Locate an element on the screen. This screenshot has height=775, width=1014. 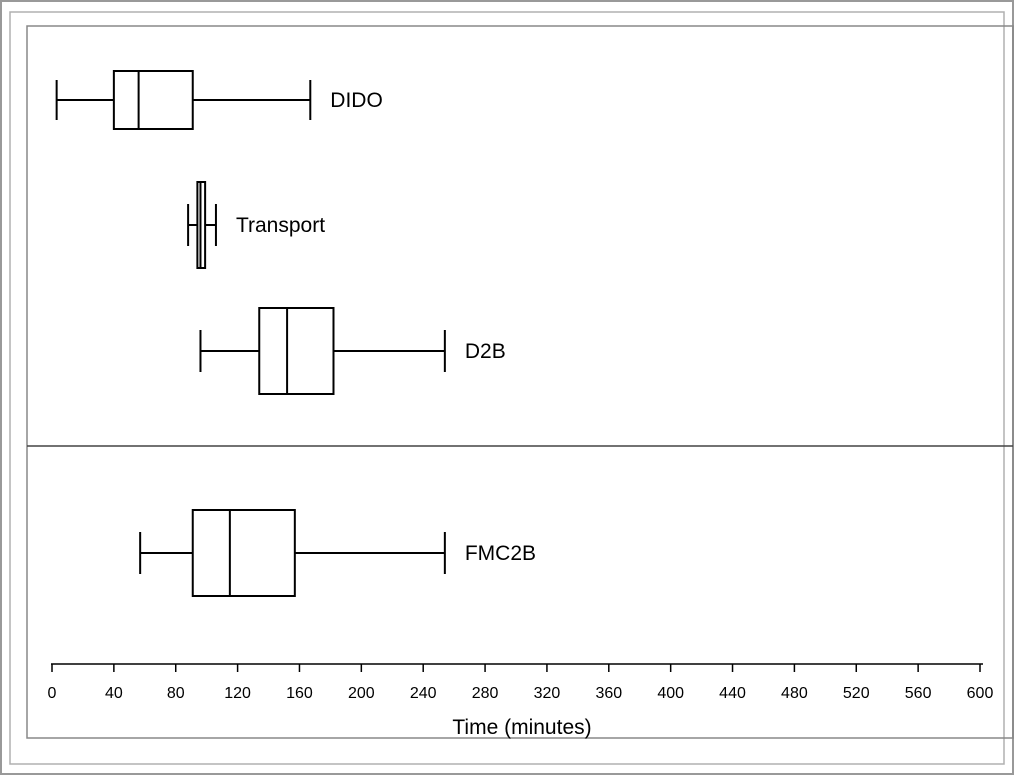
iqr-box-d2b is located at coordinates (296, 351).